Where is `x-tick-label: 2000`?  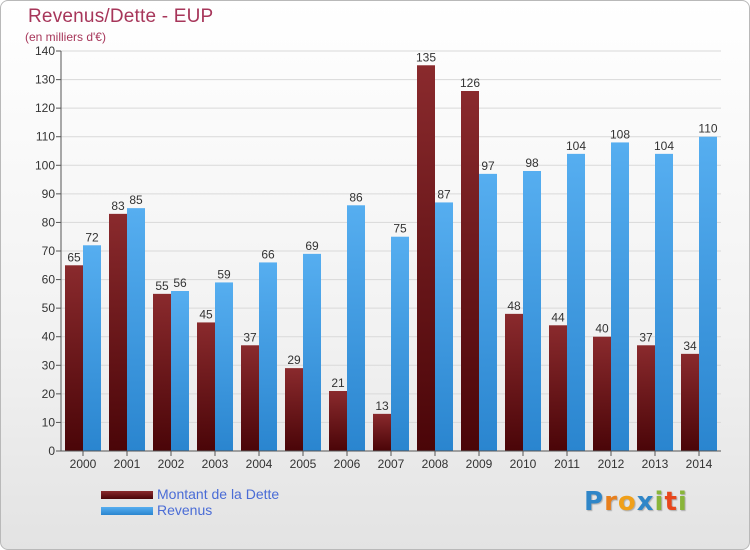
x-tick-label: 2000 is located at coordinates (83, 464).